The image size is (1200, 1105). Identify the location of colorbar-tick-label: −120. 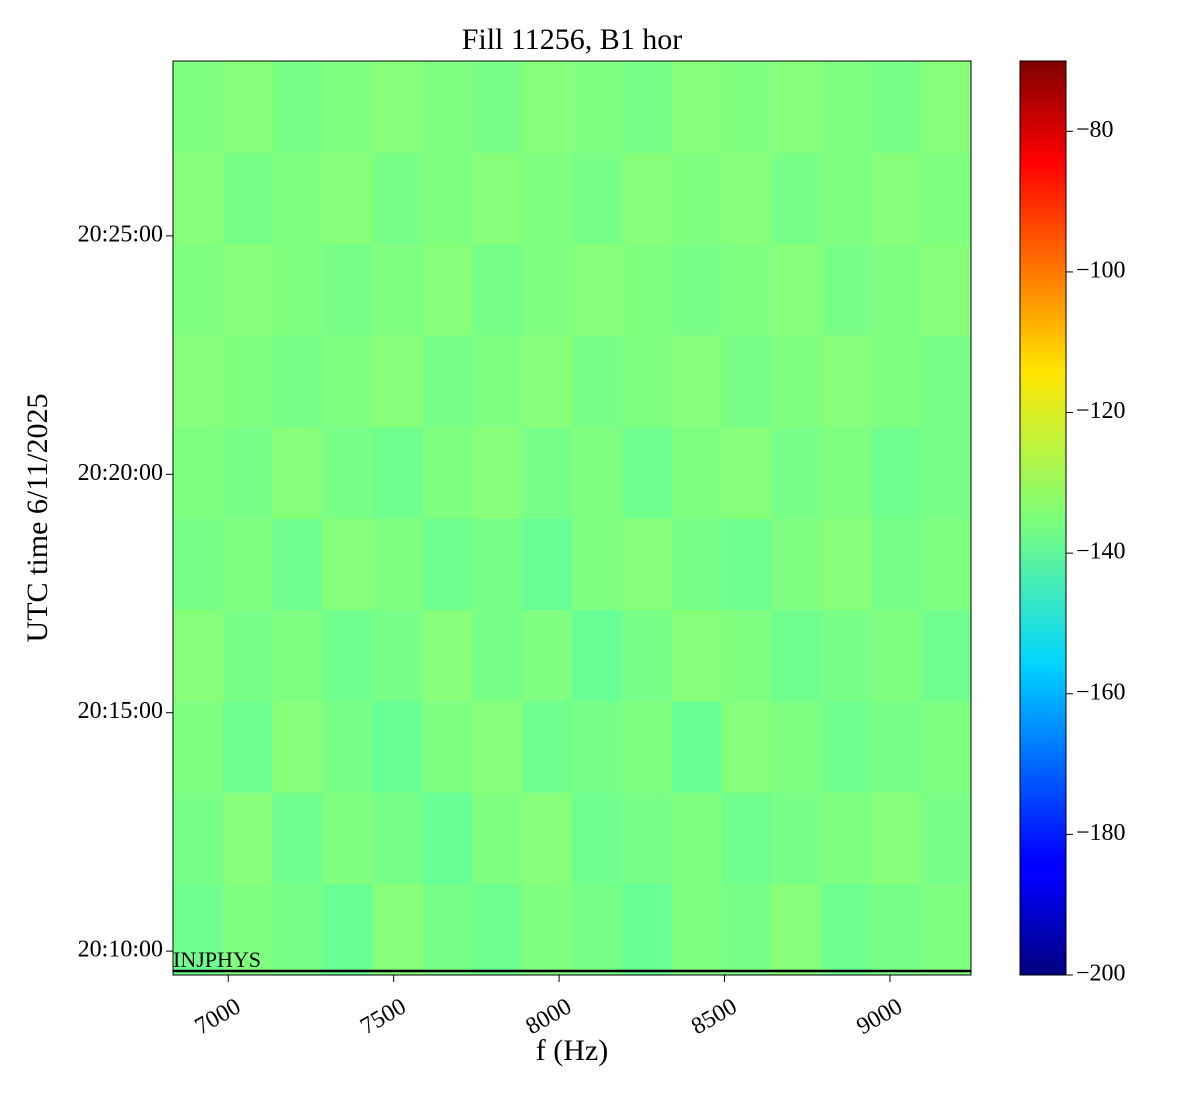
(1101, 411).